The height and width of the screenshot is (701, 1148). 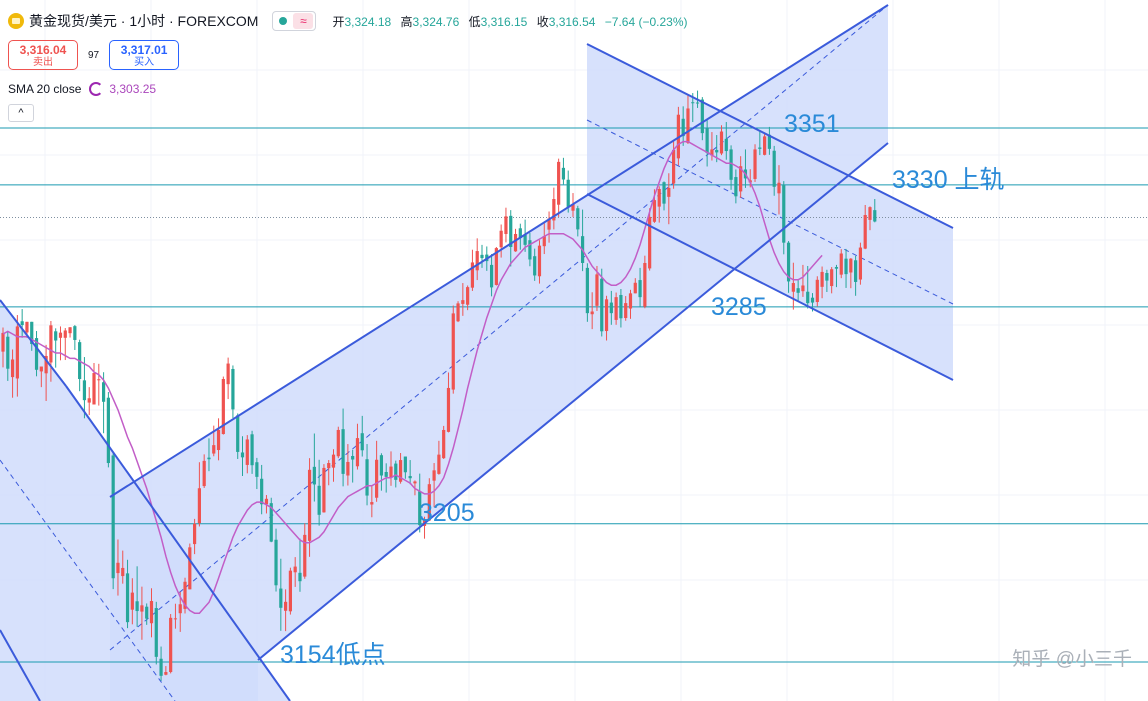 I want to click on early-channel-lower, so click(x=20, y=665).